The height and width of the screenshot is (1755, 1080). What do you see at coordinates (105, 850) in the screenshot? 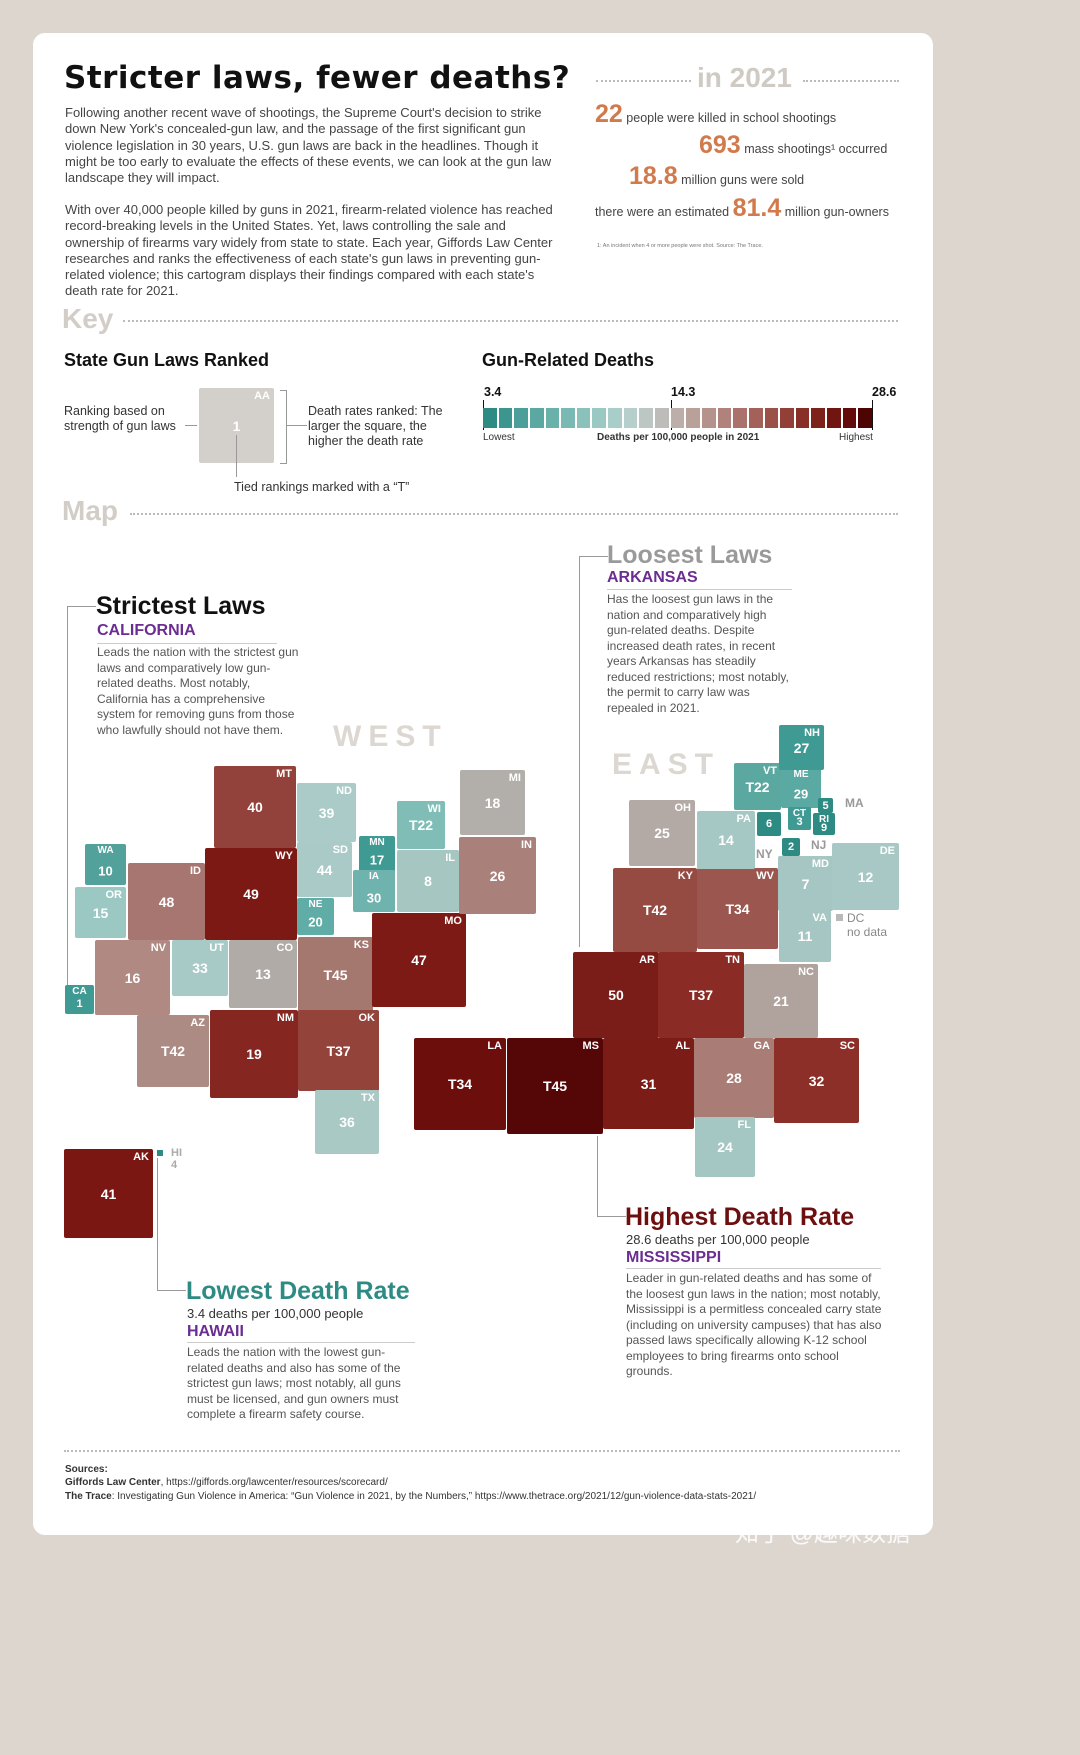
I see `state-abbr: WA` at bounding box center [105, 850].